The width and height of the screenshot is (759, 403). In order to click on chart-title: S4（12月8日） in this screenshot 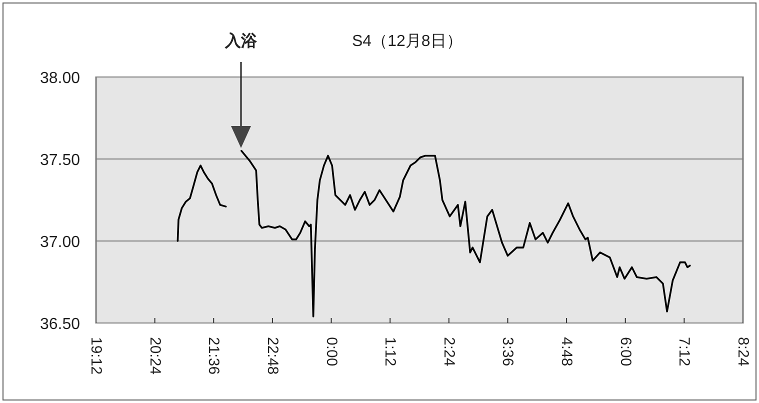, I will do `click(407, 41)`.